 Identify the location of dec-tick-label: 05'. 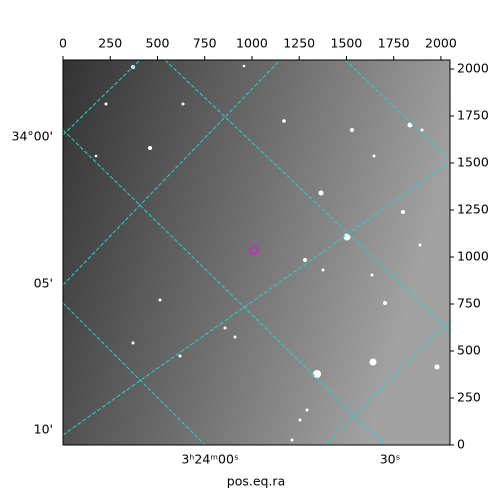
(43, 283).